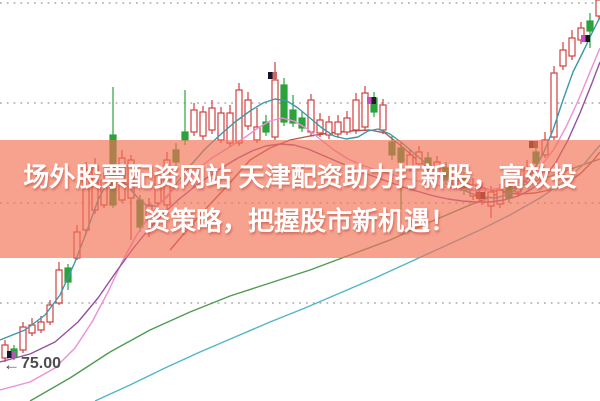 Image resolution: width=600 pixels, height=401 pixels. Describe the element at coordinates (41, 363) in the screenshot. I see `price-value: 75.00` at that location.